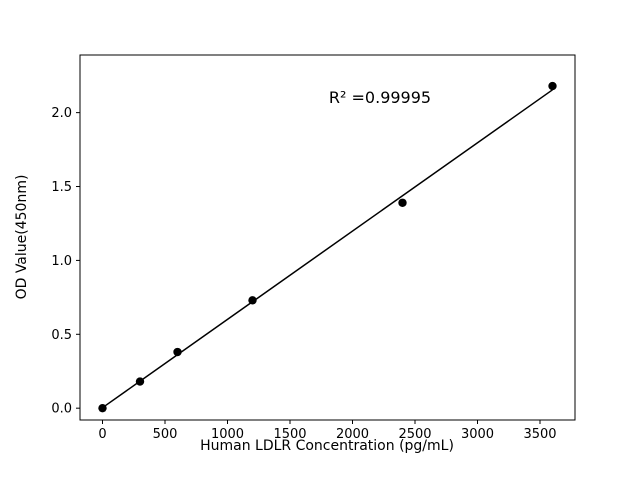  Describe the element at coordinates (102, 434) in the screenshot. I see `x-tick-label: 0` at that location.